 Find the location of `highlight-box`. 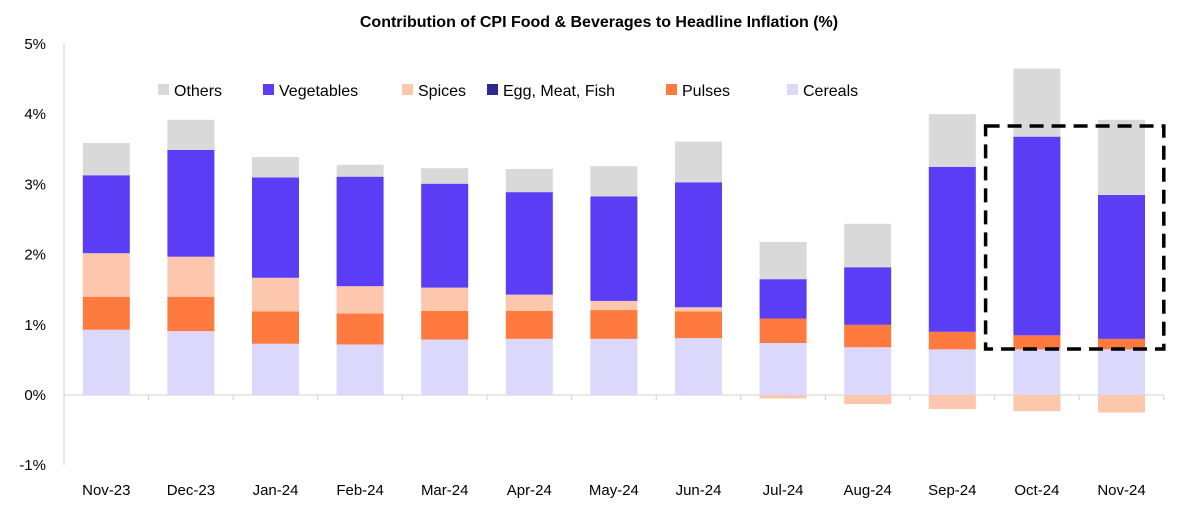

highlight-box is located at coordinates (1074, 237).